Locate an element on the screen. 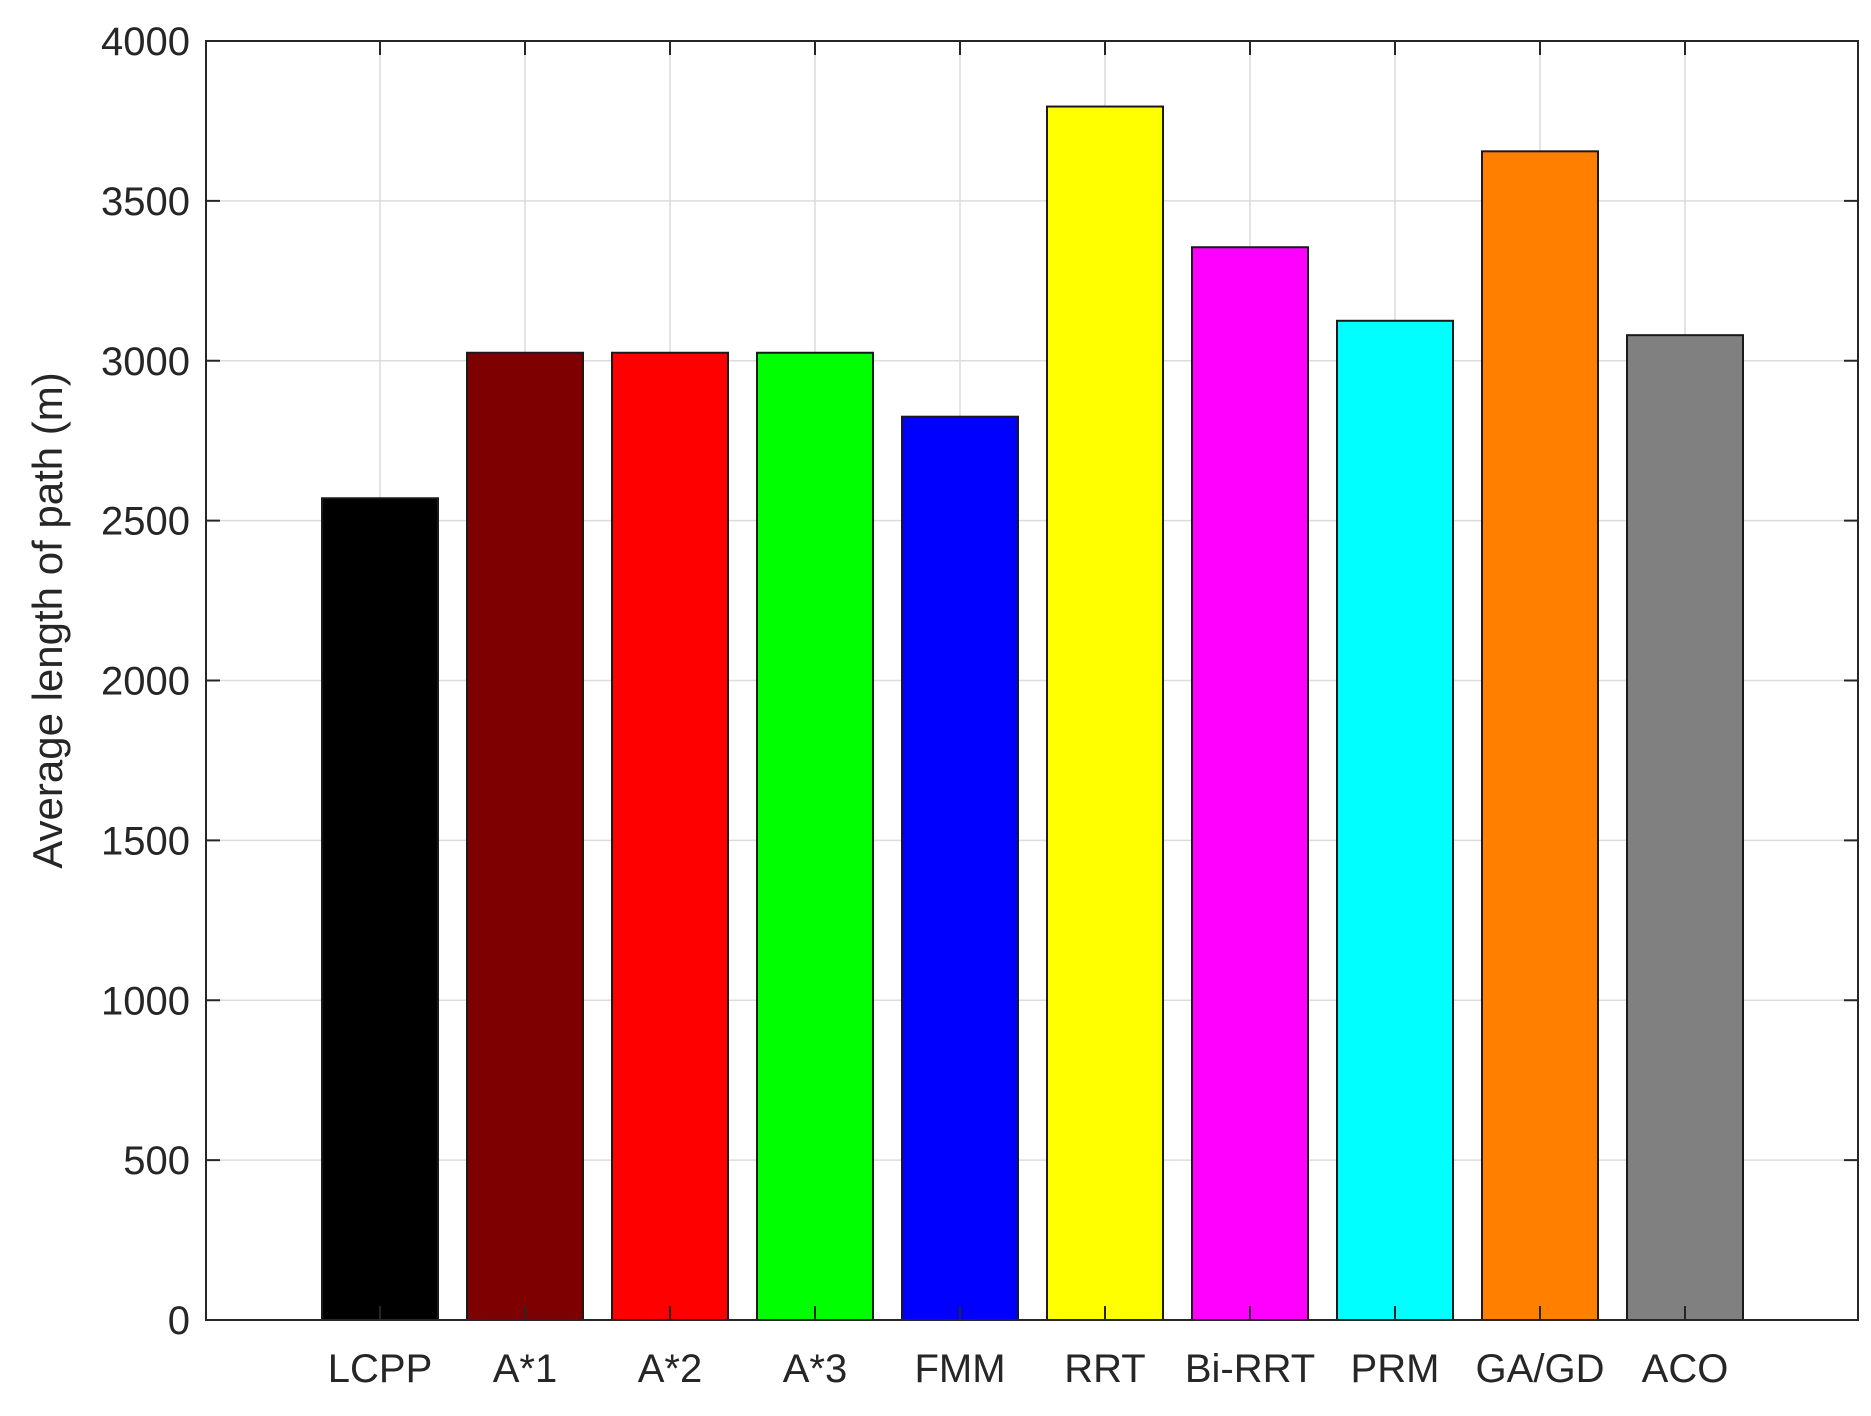 The image size is (1871, 1416). bar-aco is located at coordinates (1685, 828).